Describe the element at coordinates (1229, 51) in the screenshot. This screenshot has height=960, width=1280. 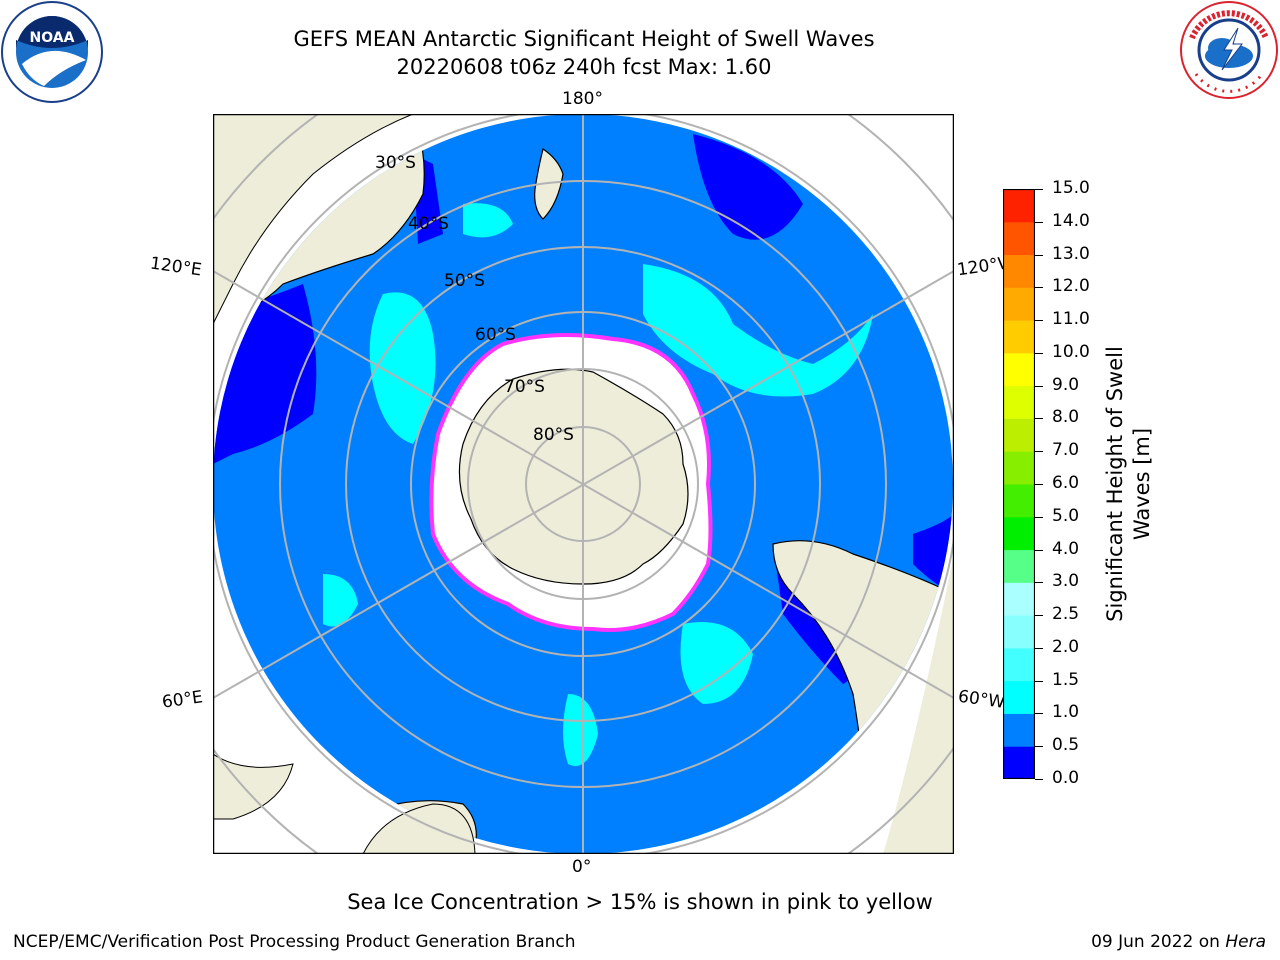
I see `nws-logo` at that location.